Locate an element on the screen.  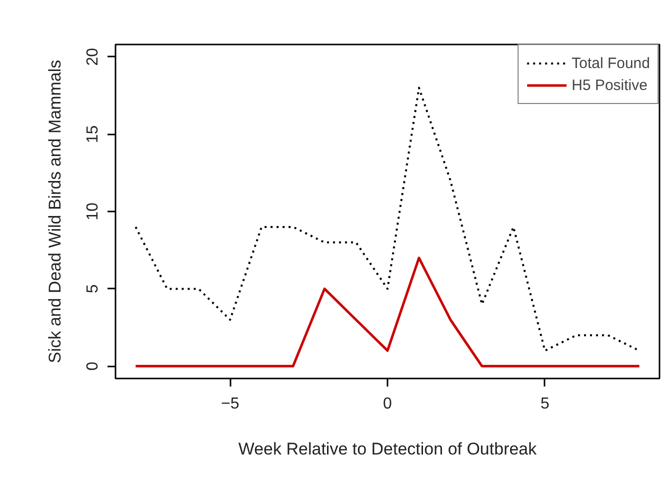
y-tick-label: 15 is located at coordinates (93, 134).